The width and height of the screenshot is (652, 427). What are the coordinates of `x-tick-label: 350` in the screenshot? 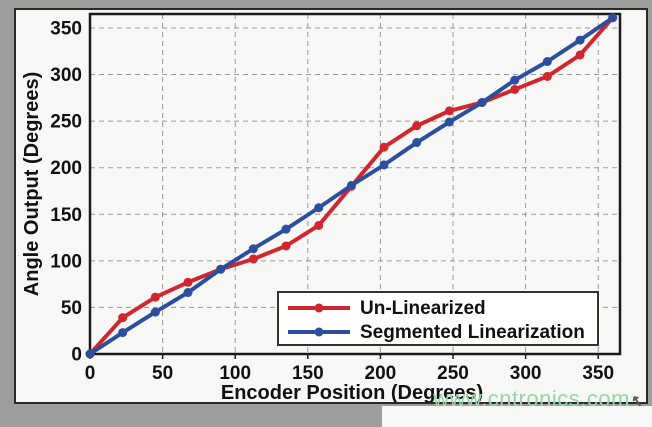 It's located at (598, 373).